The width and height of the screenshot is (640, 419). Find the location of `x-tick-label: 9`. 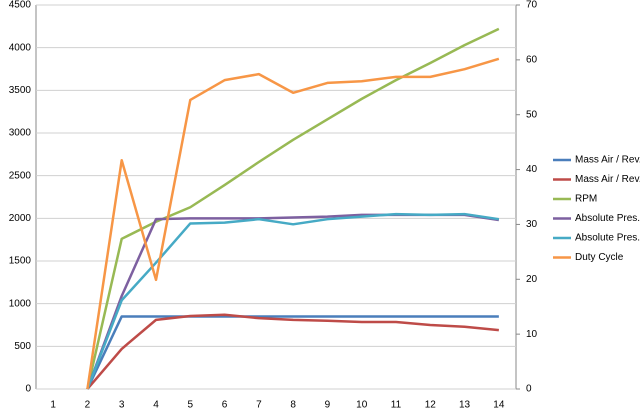

x-tick-label: 9 is located at coordinates (328, 405).